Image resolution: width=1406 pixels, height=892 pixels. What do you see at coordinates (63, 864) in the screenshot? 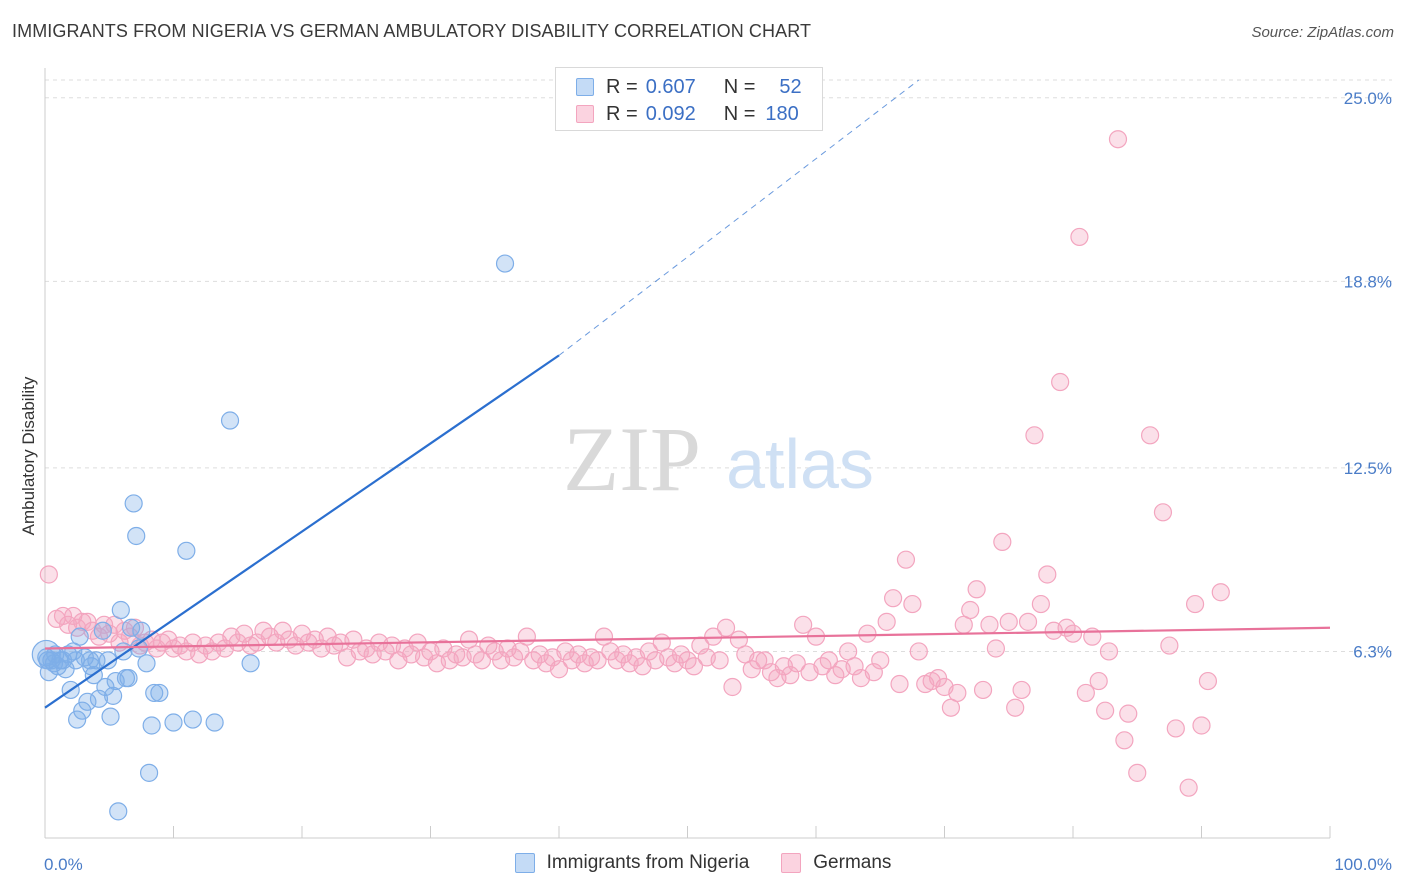
I see `x-tick-label: 0.0%` at bounding box center [63, 864].